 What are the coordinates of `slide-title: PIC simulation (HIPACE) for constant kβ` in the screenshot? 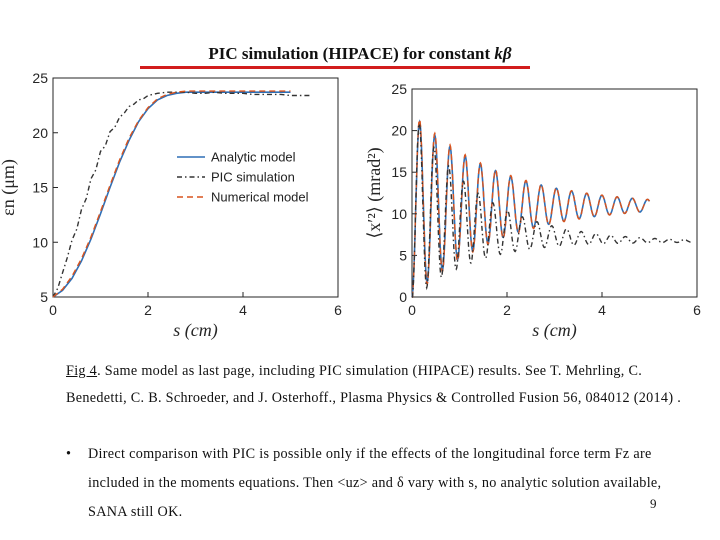 It's located at (360, 54).